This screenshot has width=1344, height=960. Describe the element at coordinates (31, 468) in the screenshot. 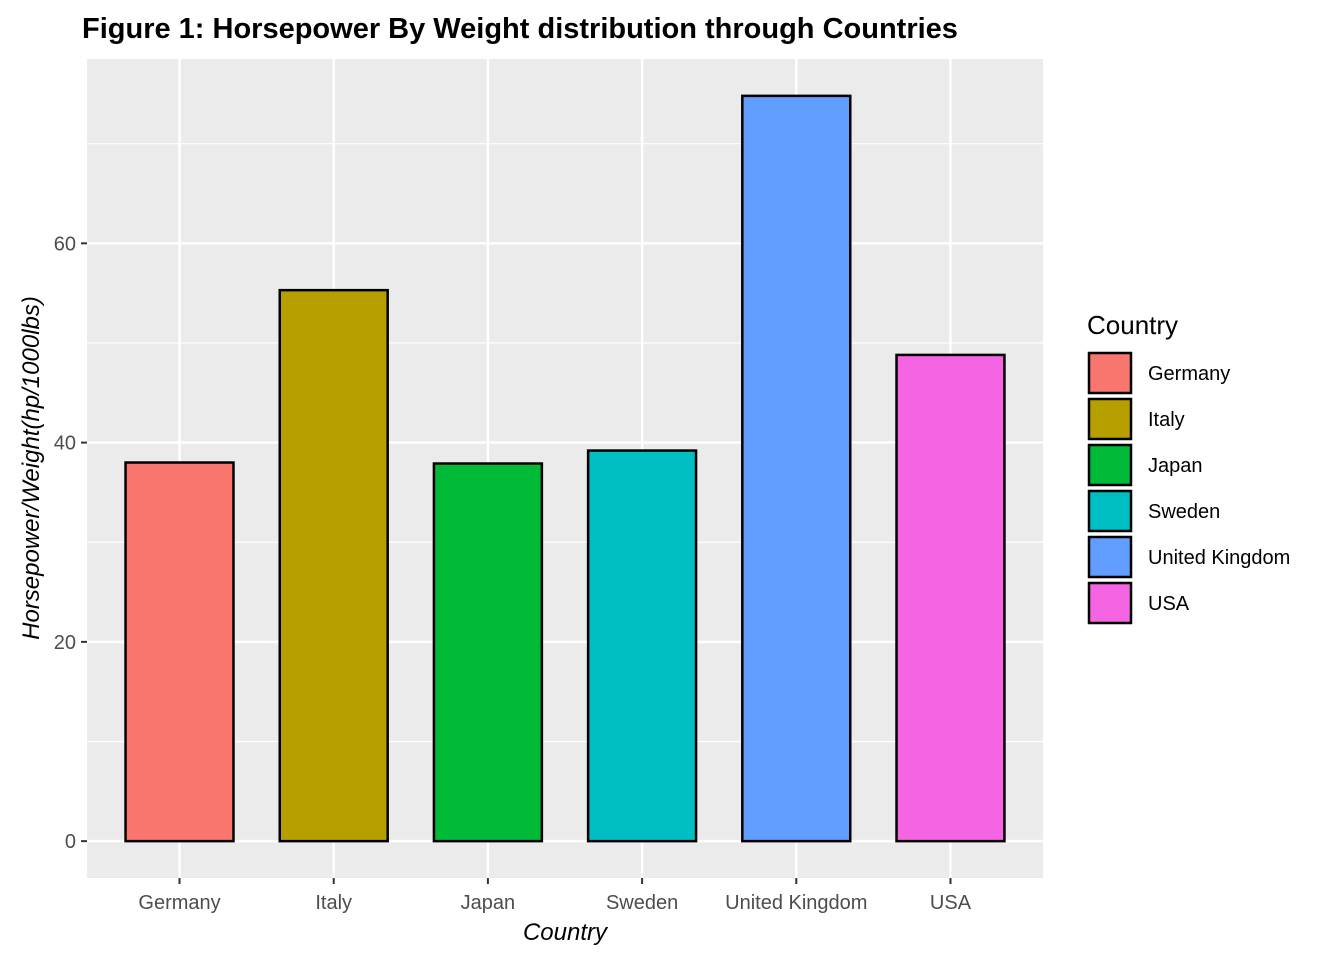

I see `y-axis-title: Horsepower/Weight(hp/1000lbs)` at that location.